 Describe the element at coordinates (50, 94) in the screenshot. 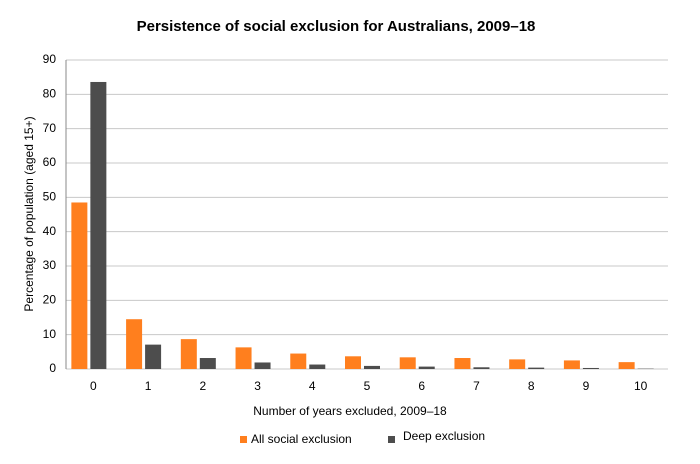

I see `y-tick-label: 80` at that location.